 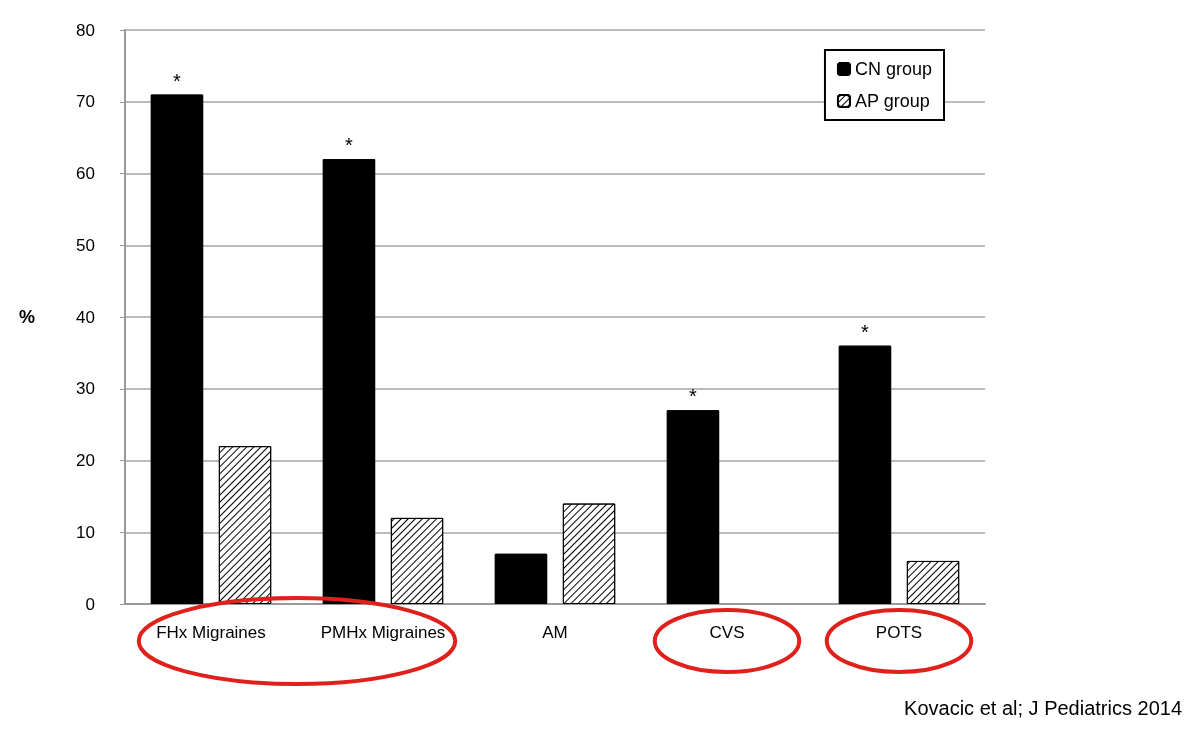 What do you see at coordinates (893, 69) in the screenshot?
I see `legend-label: CN group` at bounding box center [893, 69].